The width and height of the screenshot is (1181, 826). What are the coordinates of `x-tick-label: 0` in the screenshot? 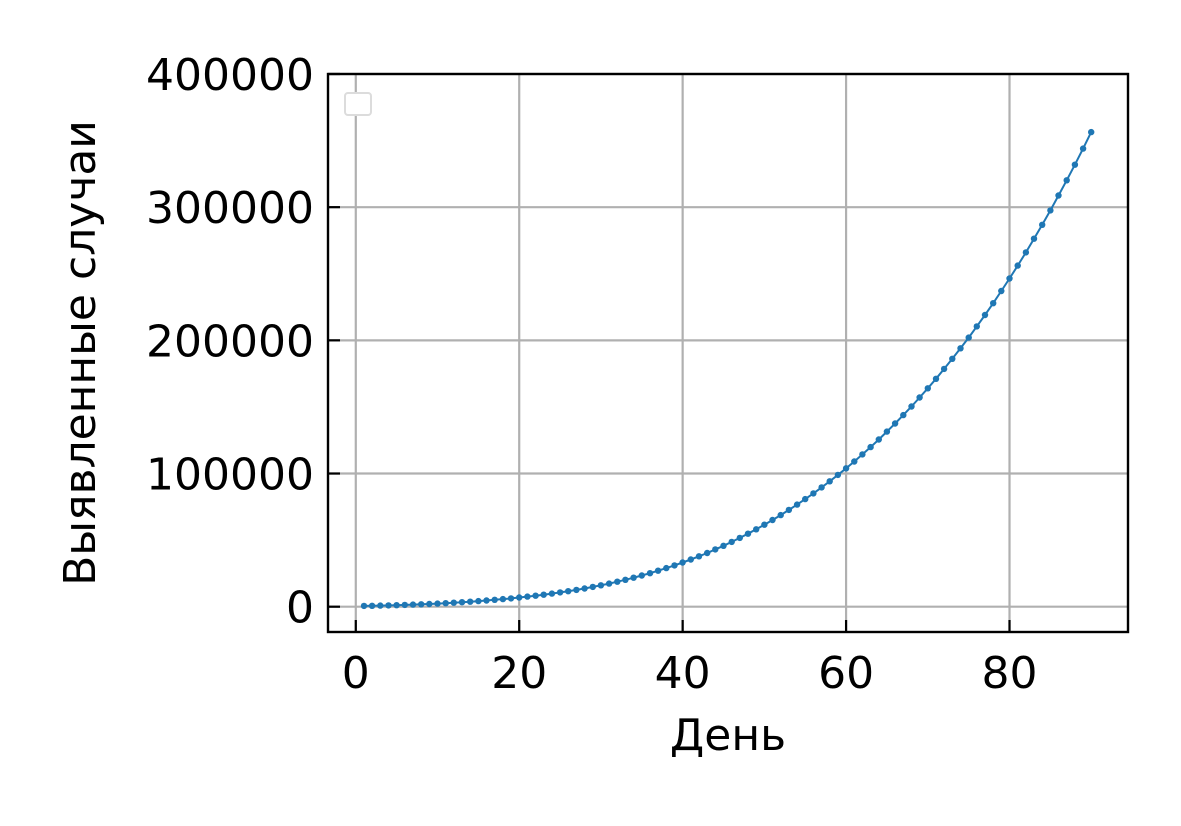 It's located at (356, 673).